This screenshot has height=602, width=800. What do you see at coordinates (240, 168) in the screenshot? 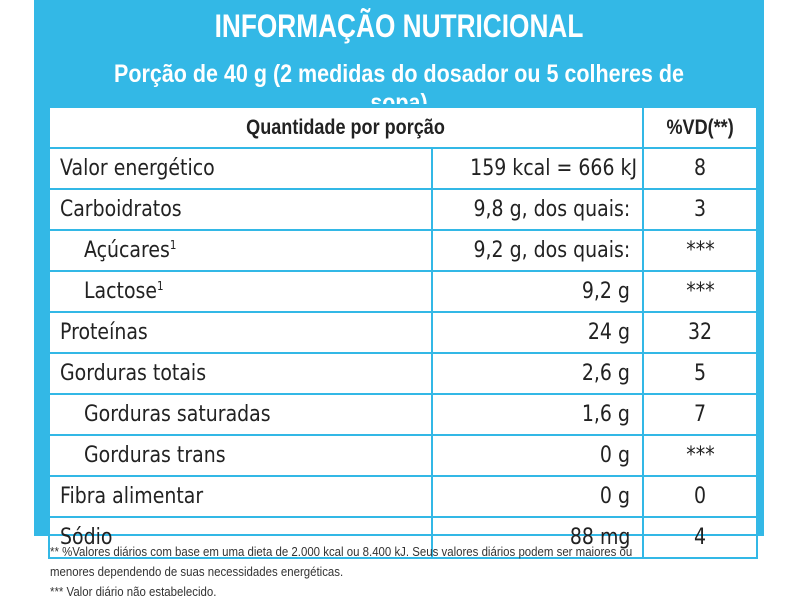
I see `nutrient-name: Valor energético` at bounding box center [240, 168].